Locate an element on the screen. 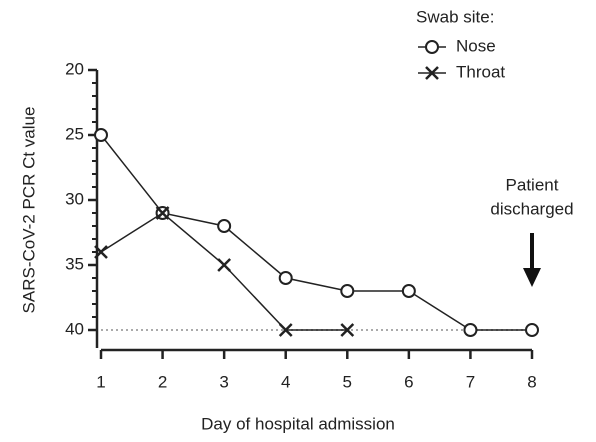 The height and width of the screenshot is (442, 596). x-tick-label: 5 is located at coordinates (347, 381).